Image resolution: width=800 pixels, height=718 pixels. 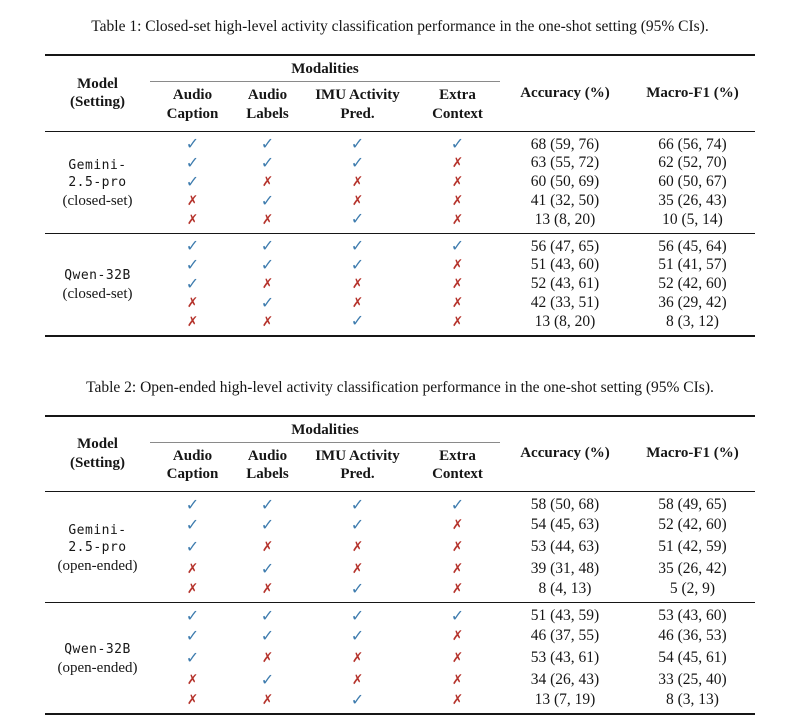 I want to click on table-row: ✗ ✓ ✗ ✗ 39 (31, 48) 35 (26, 42), so click(x=400, y=569).